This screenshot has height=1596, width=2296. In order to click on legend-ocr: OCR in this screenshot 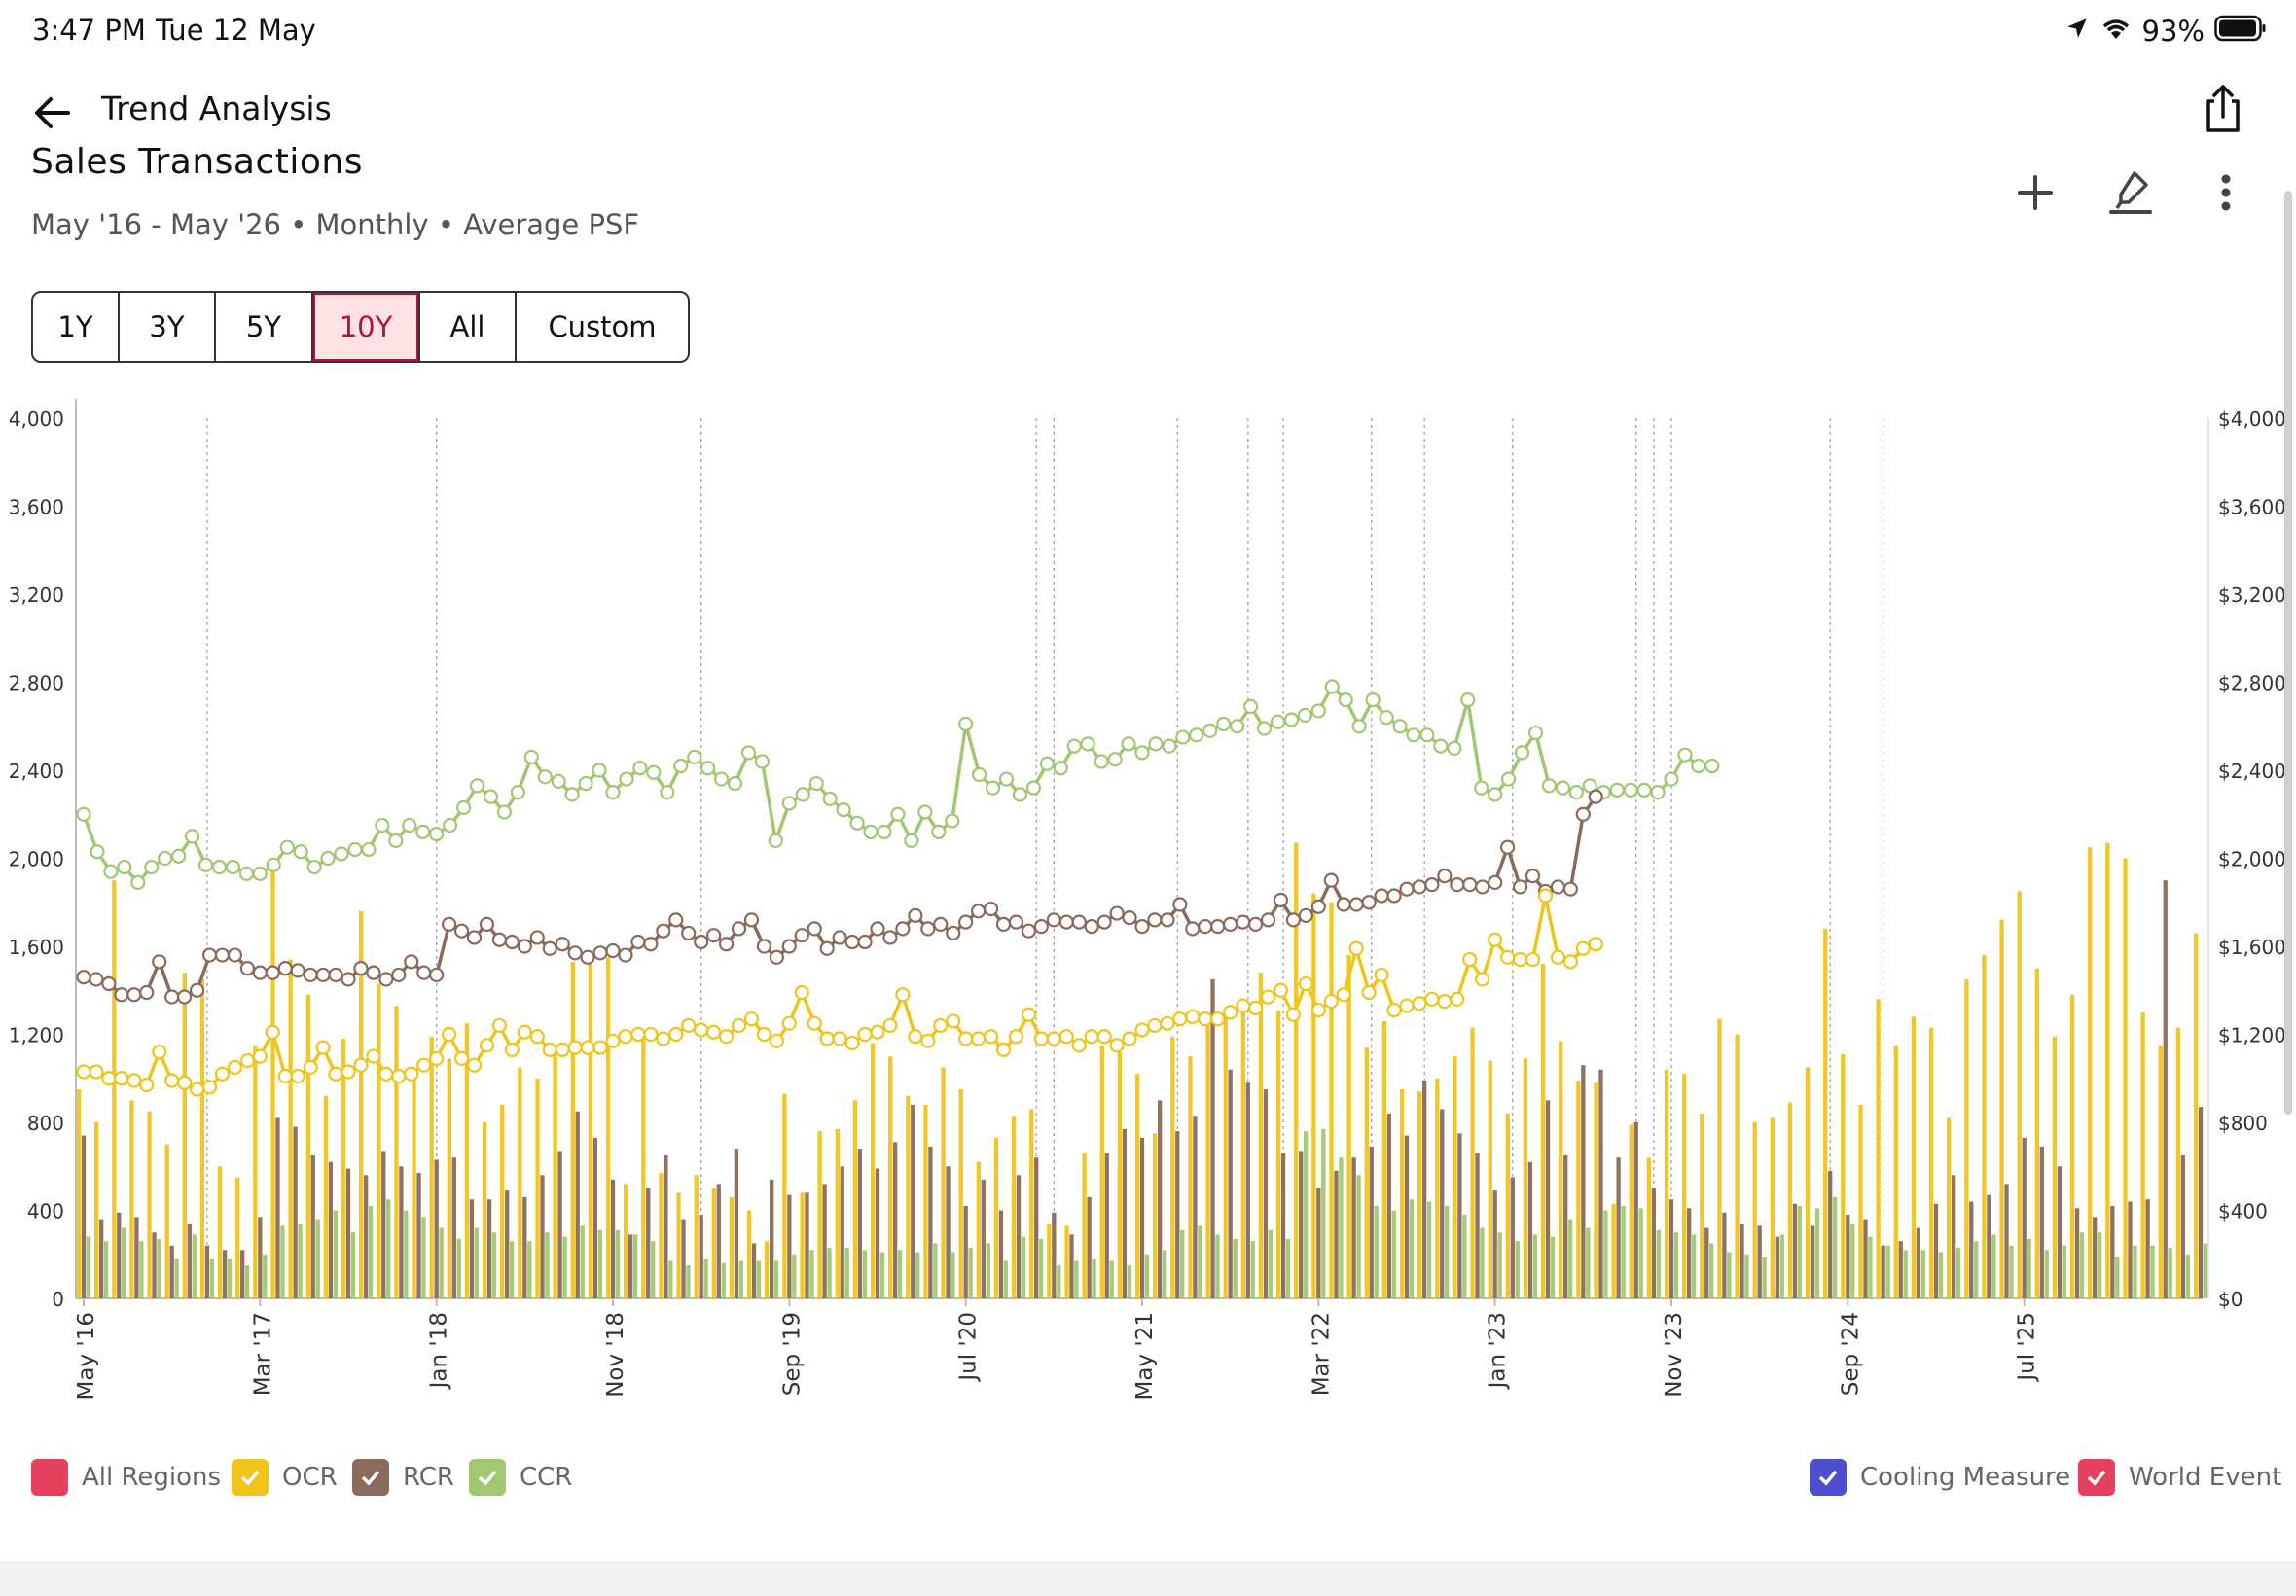, I will do `click(285, 1477)`.